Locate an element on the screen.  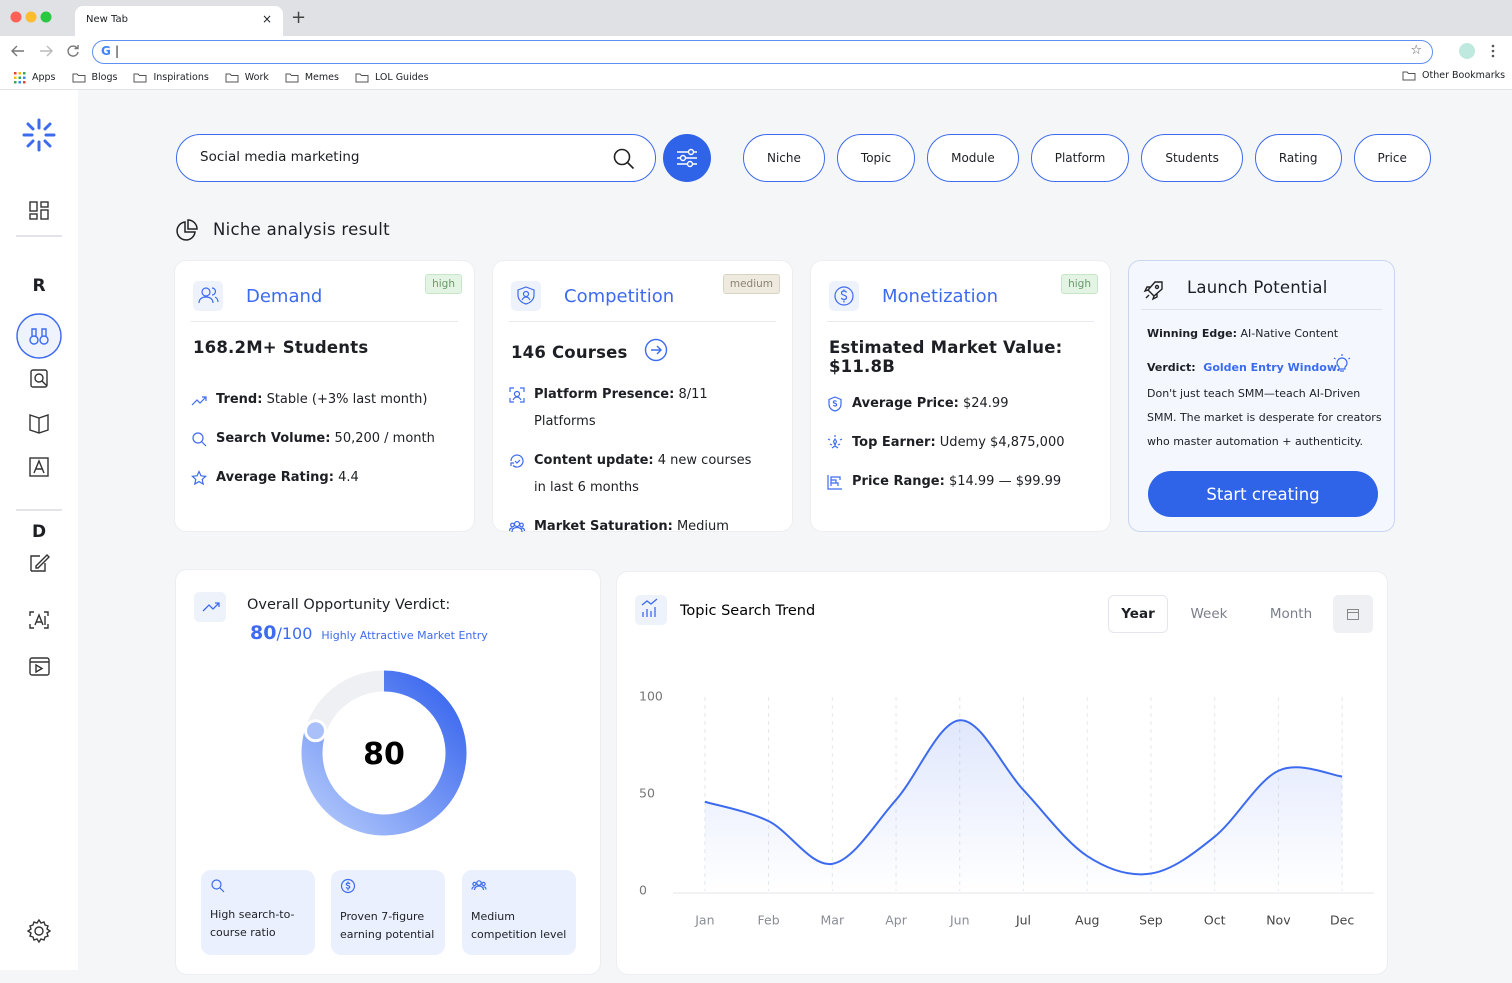
card-headline: Estimated Market Value: $11.8B is located at coordinates (969, 357).